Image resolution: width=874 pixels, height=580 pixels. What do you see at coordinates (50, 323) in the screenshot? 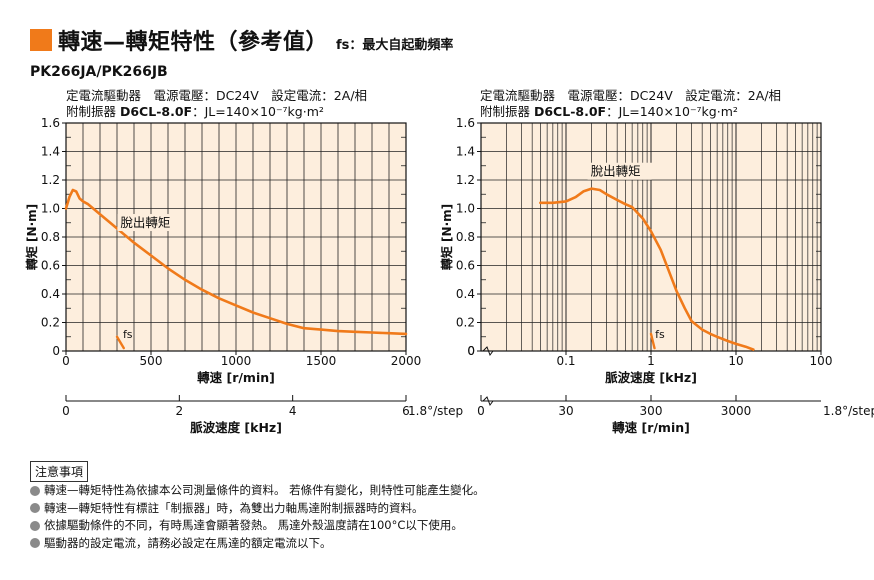
I see `left-ytick-label: 0.2` at bounding box center [50, 323].